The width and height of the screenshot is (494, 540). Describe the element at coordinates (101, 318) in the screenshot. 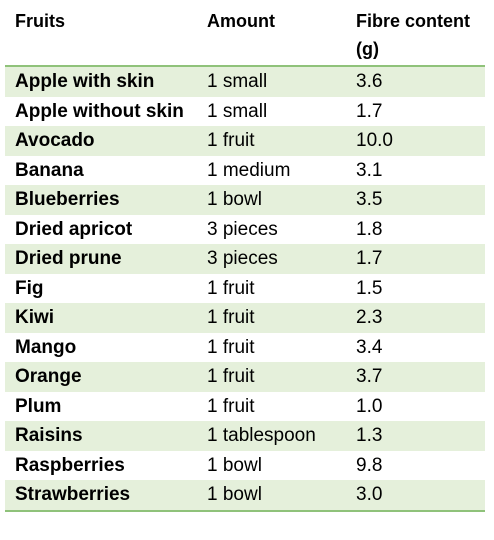

I see `fruit-cell: Kiwi` at that location.